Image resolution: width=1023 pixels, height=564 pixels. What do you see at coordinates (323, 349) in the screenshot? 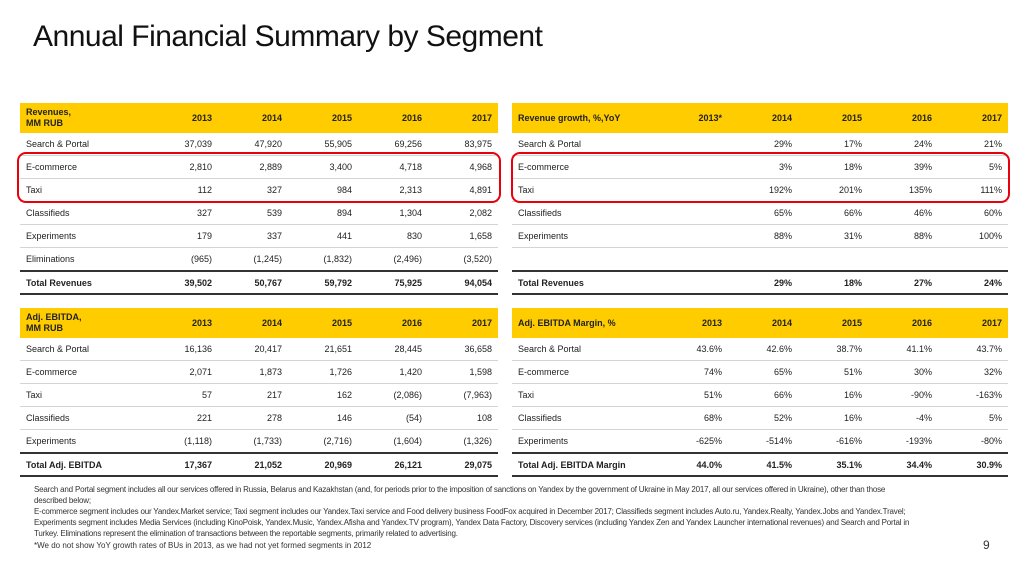
I see `cell-value: 21,651` at bounding box center [323, 349].